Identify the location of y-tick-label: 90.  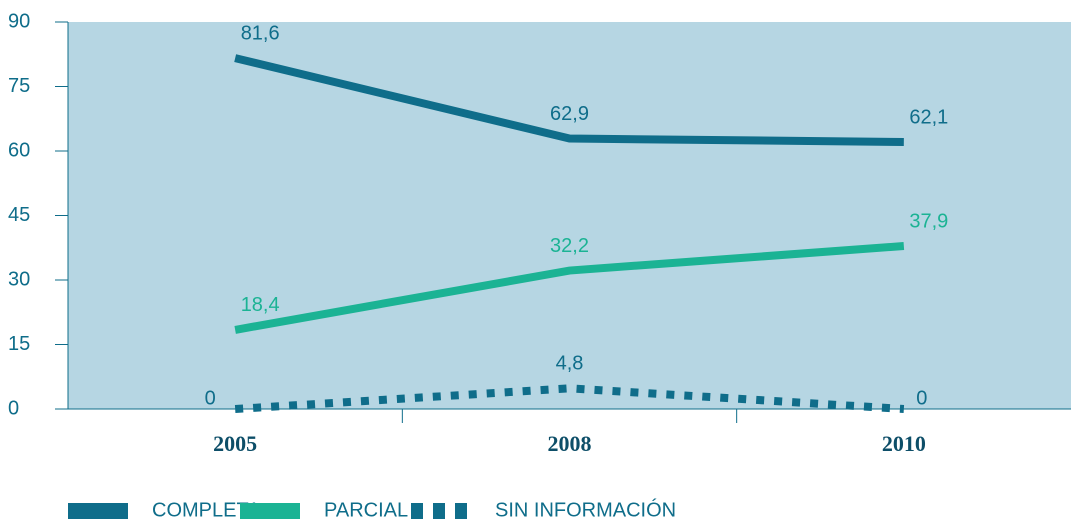
(19, 21).